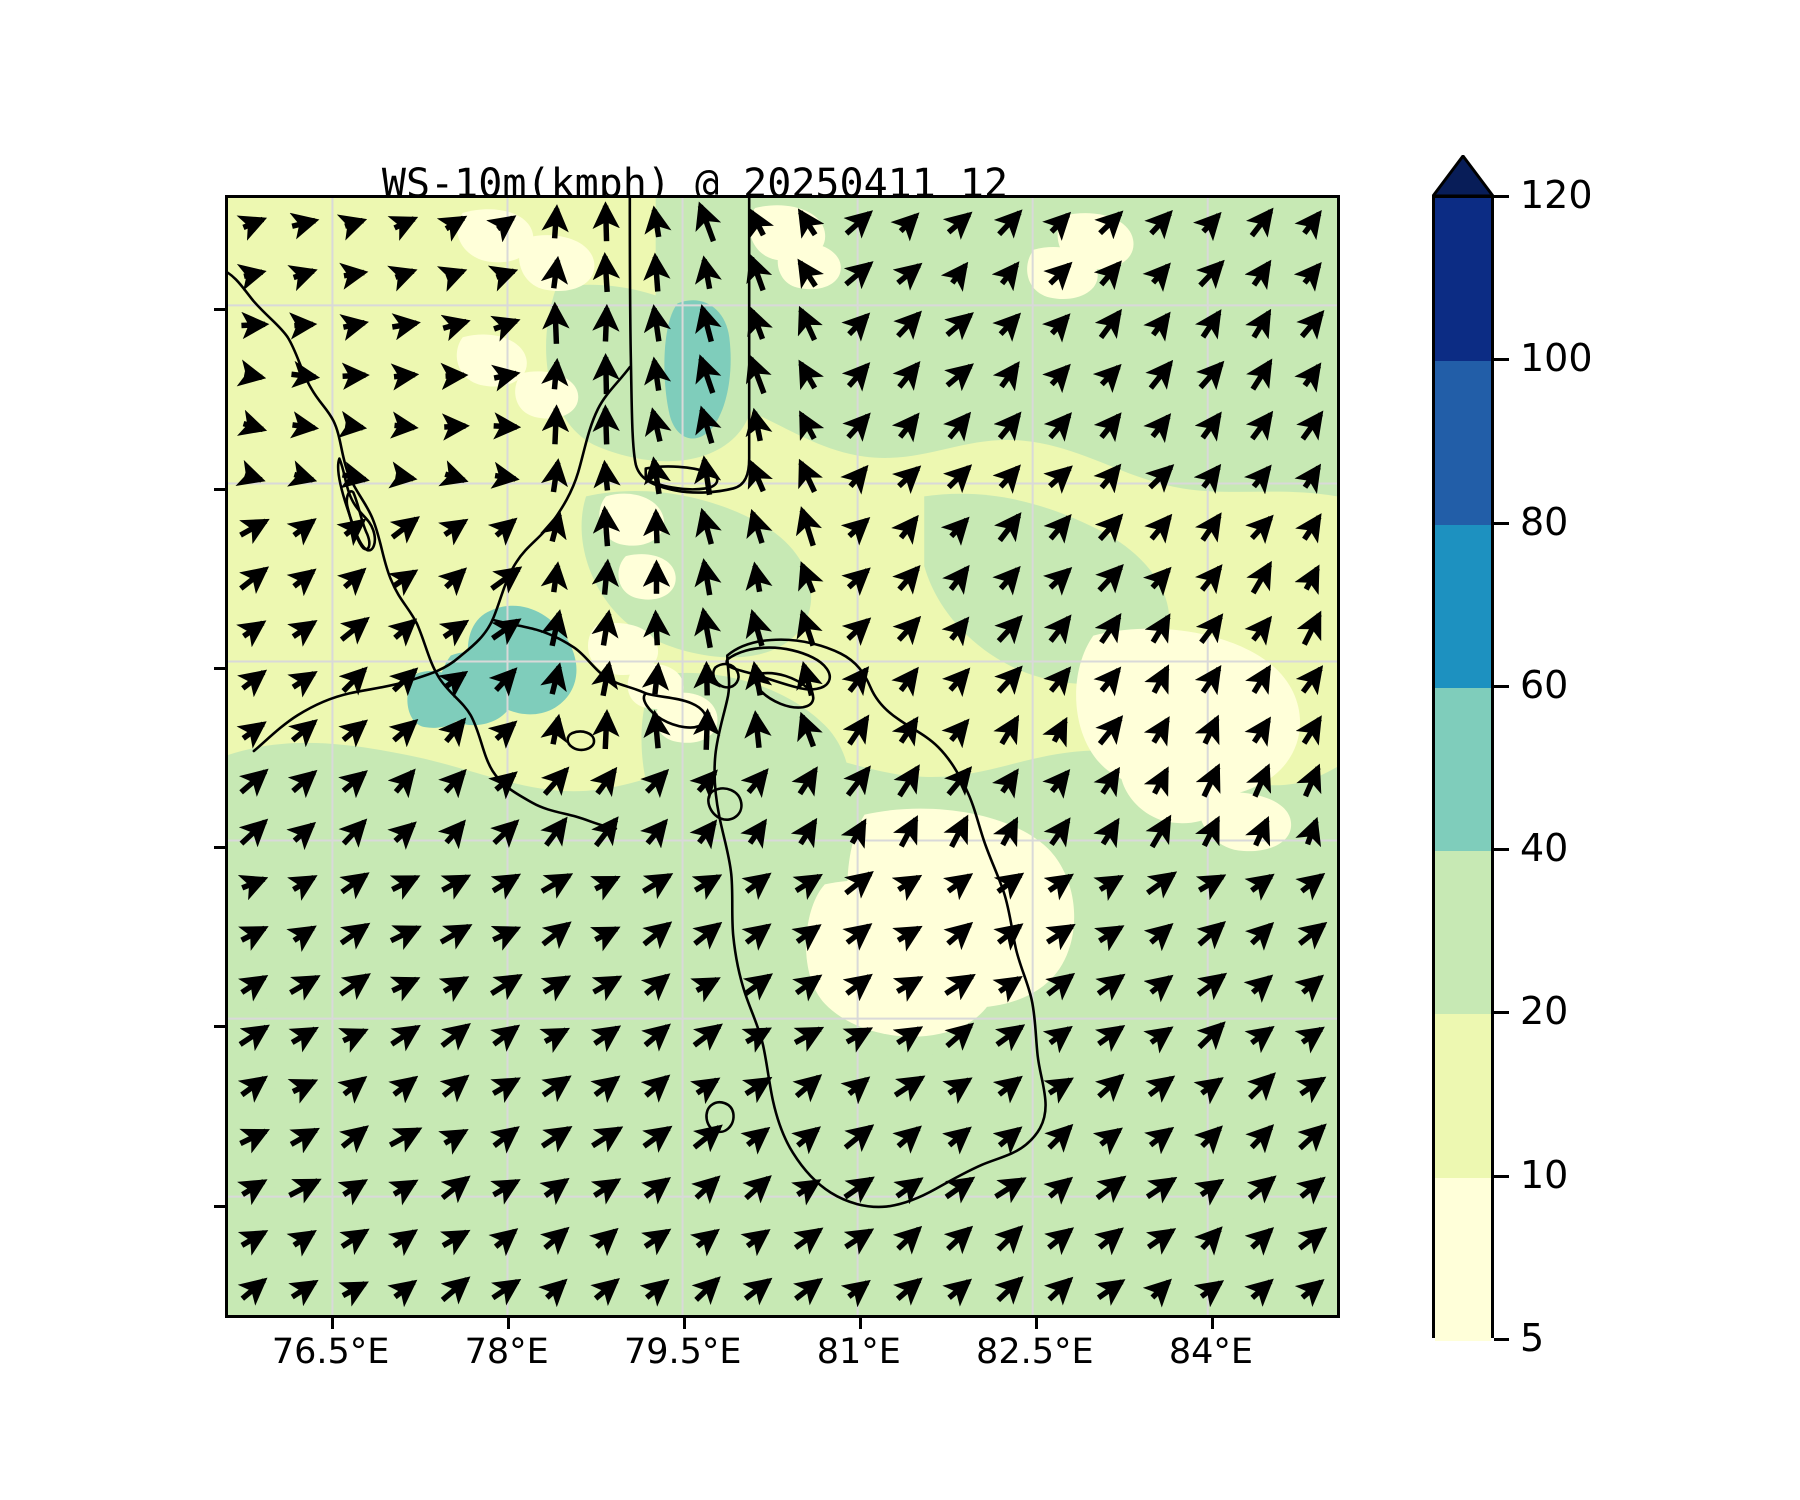 The image size is (1800, 1500). What do you see at coordinates (1532, 1338) in the screenshot?
I see `colorbar-tick-label: 5` at bounding box center [1532, 1338].